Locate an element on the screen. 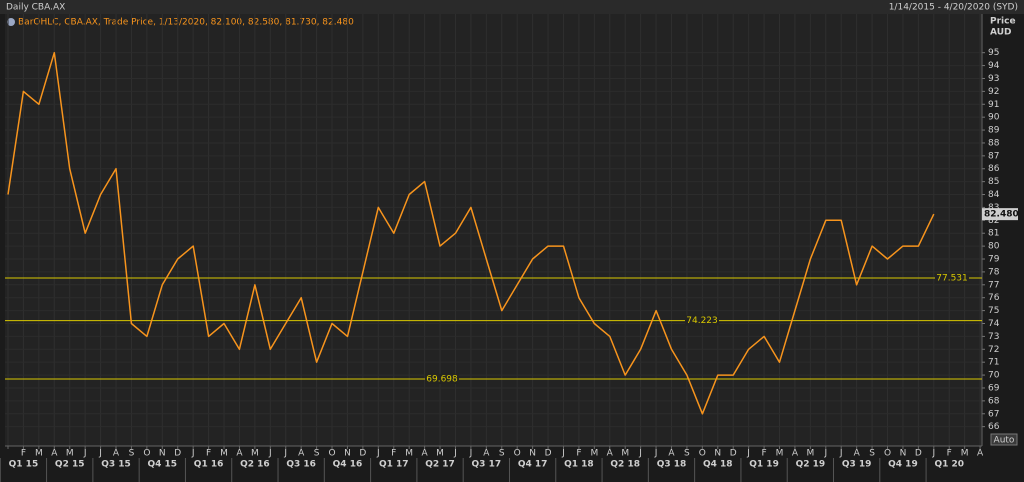  y-tick-label: 85 is located at coordinates (993, 182).